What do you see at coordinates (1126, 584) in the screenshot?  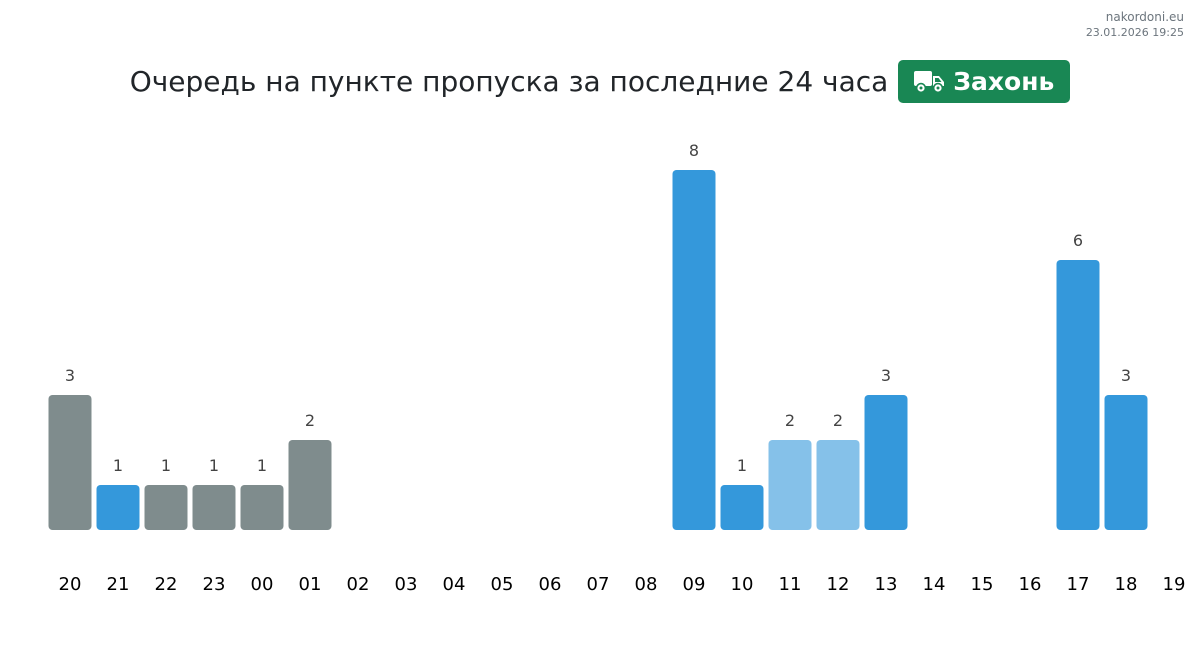 I see `x-tick-label: 18` at bounding box center [1126, 584].